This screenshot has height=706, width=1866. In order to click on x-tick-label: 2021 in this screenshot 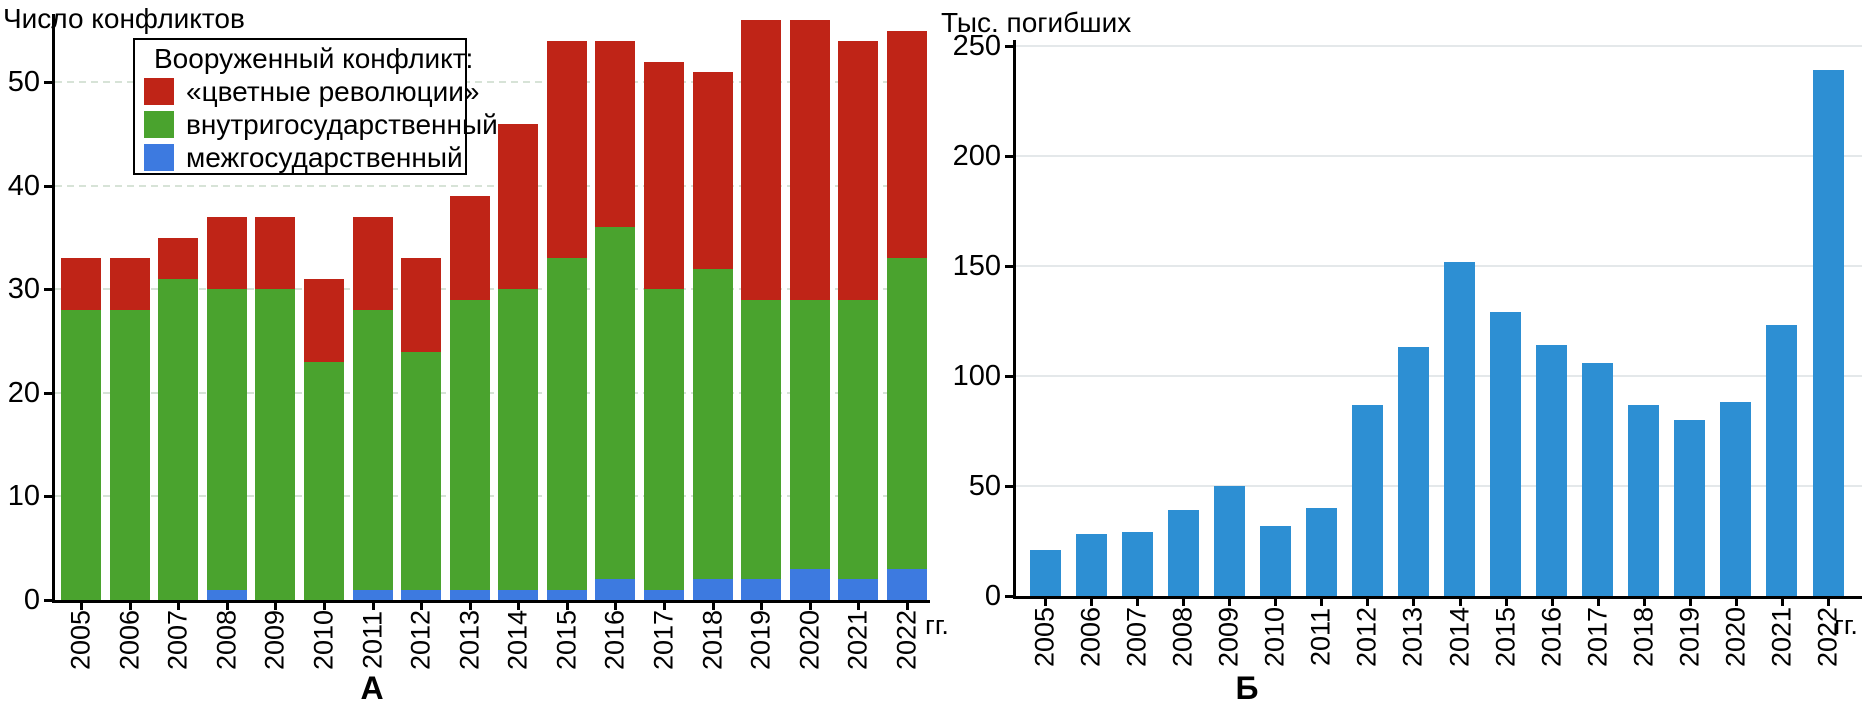, I will do `click(1781, 637)`.